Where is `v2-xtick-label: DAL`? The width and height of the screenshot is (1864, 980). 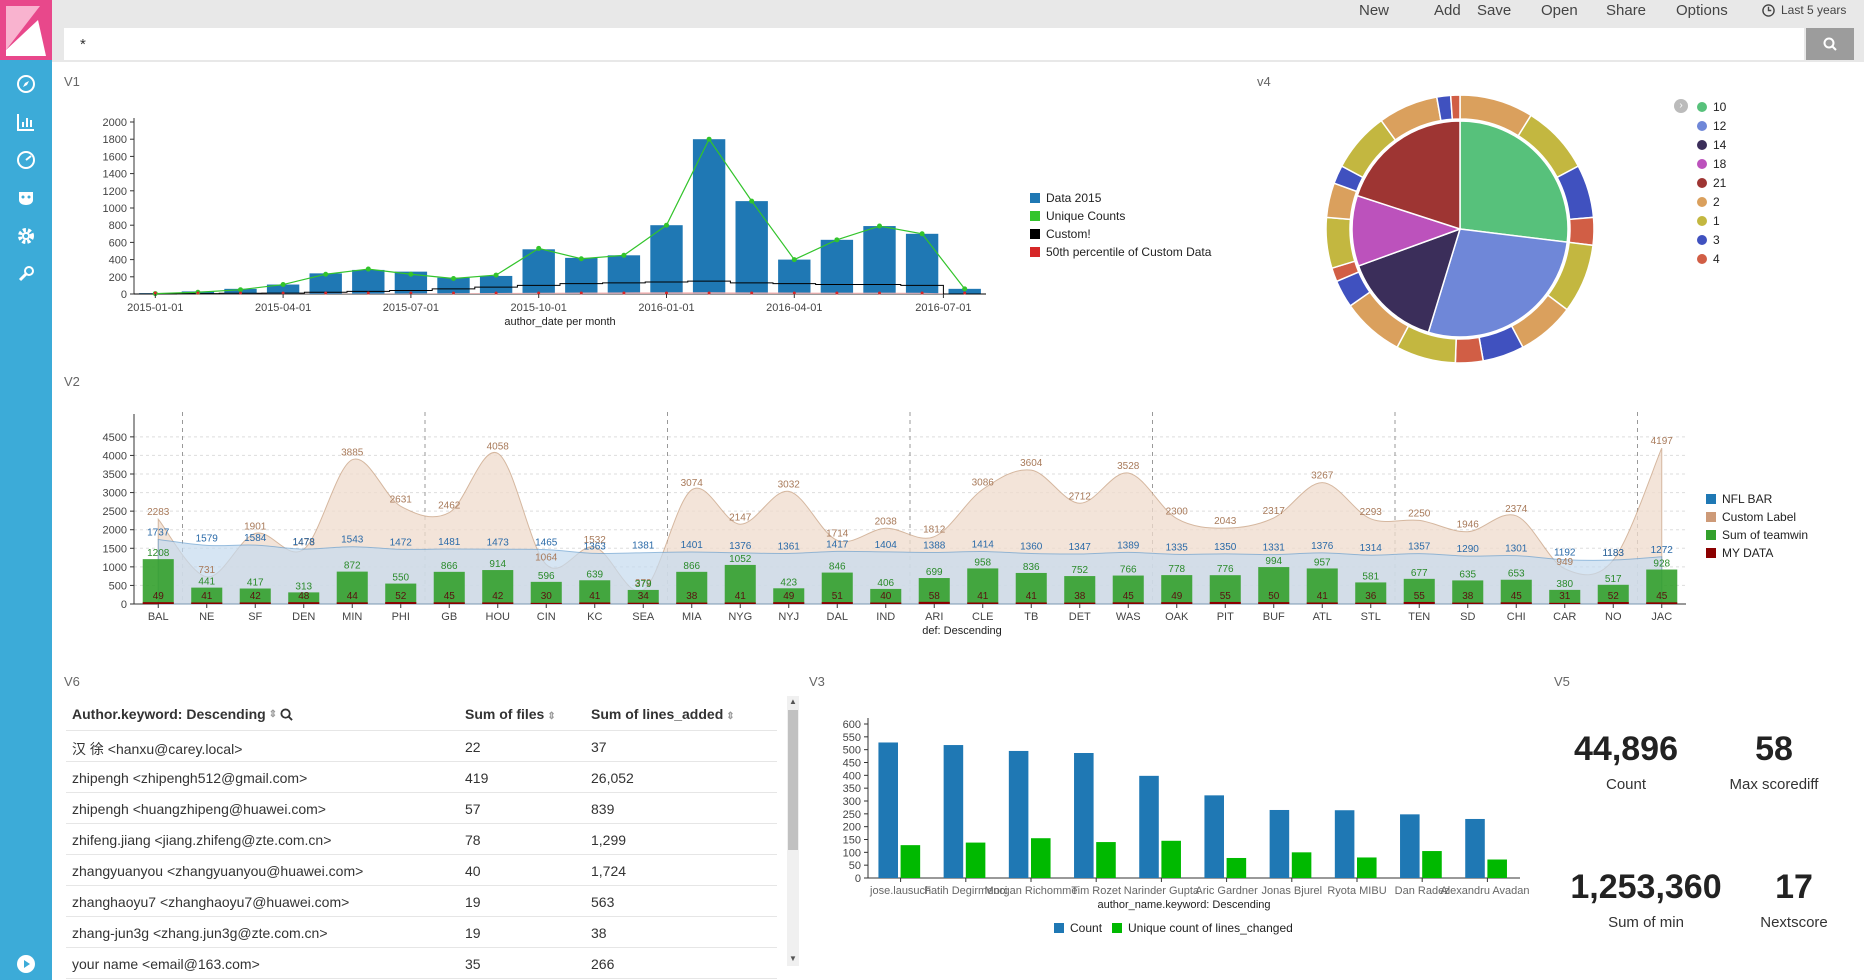
v2-xtick-label: DAL is located at coordinates (837, 617).